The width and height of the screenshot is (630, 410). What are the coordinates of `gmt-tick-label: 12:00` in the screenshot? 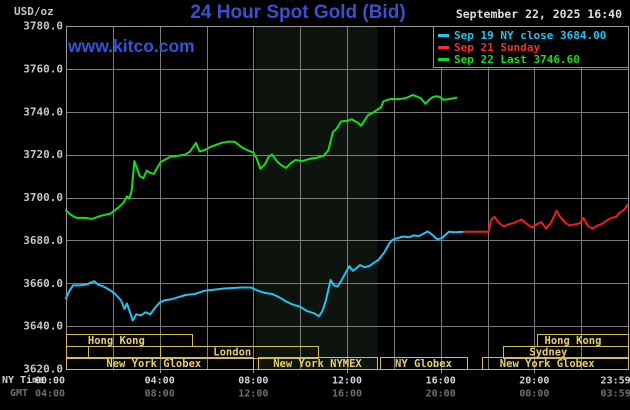 It's located at (253, 394).